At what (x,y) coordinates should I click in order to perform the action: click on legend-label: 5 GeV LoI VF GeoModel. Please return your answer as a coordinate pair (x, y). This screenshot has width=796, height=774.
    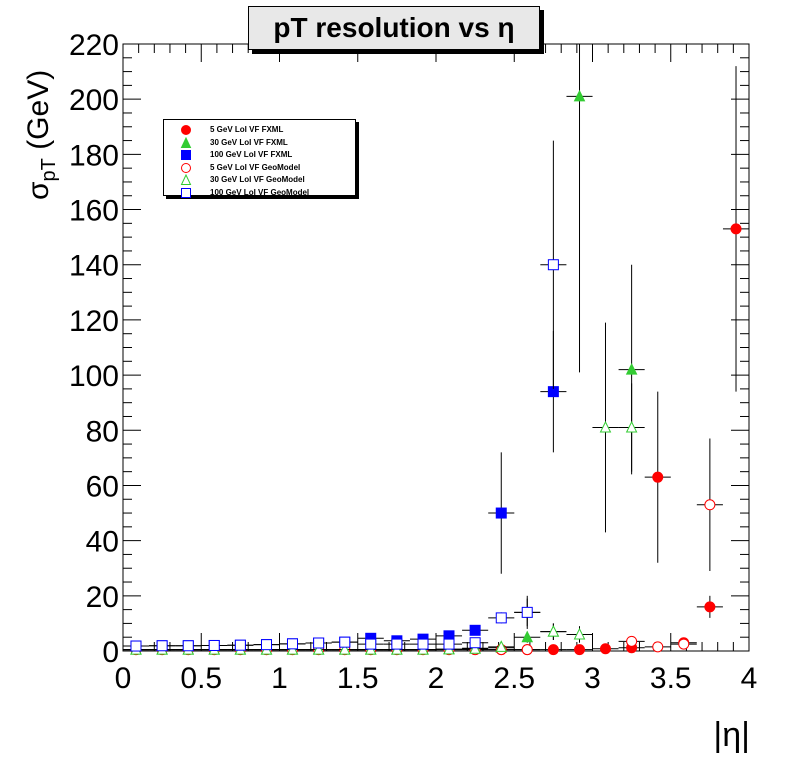
    Looking at the image, I should click on (255, 167).